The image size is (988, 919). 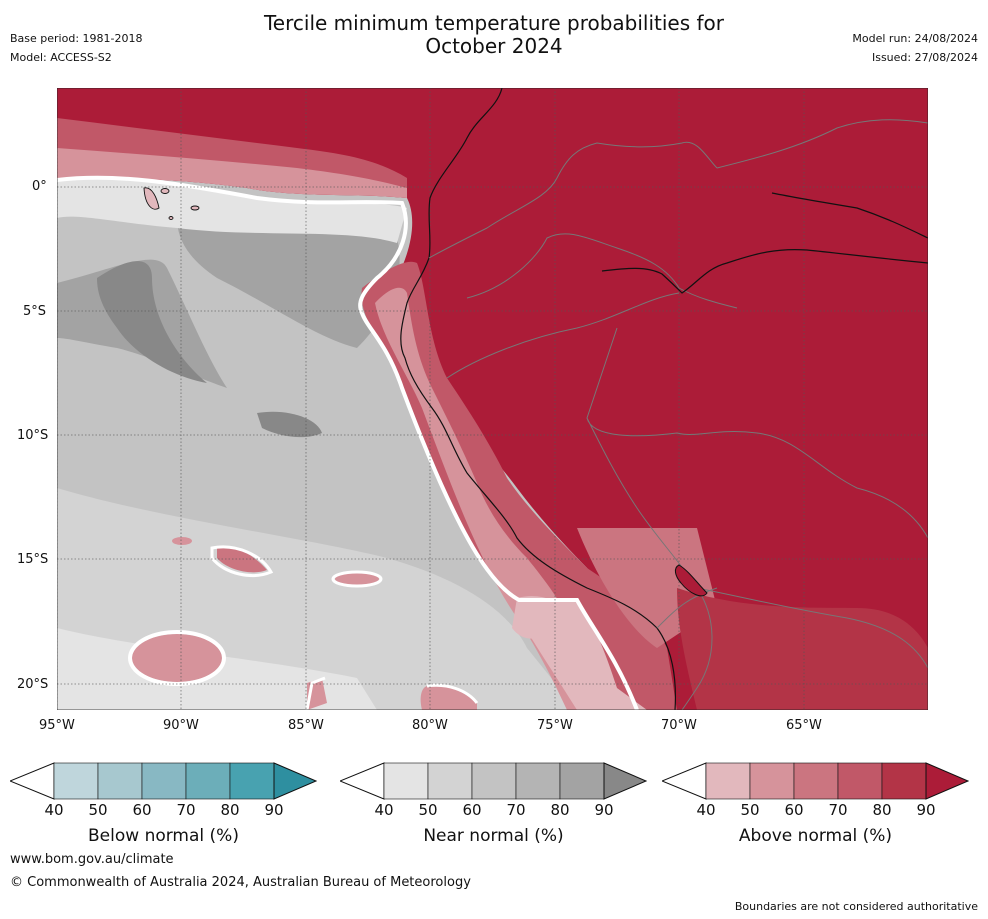 What do you see at coordinates (802, 649) in the screenshot?
I see `above-normal-80-south` at bounding box center [802, 649].